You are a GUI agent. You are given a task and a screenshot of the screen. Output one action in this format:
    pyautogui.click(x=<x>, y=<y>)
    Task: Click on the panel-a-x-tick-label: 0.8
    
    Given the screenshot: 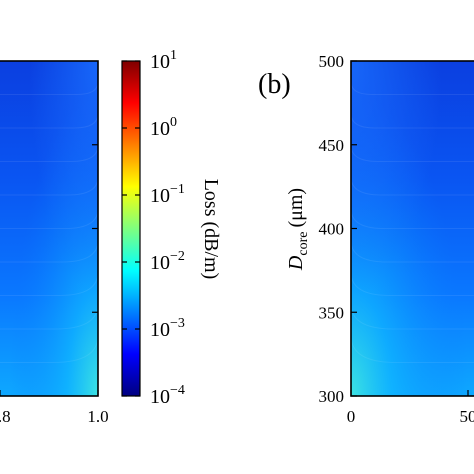 What is the action you would take?
    pyautogui.click(x=5, y=416)
    